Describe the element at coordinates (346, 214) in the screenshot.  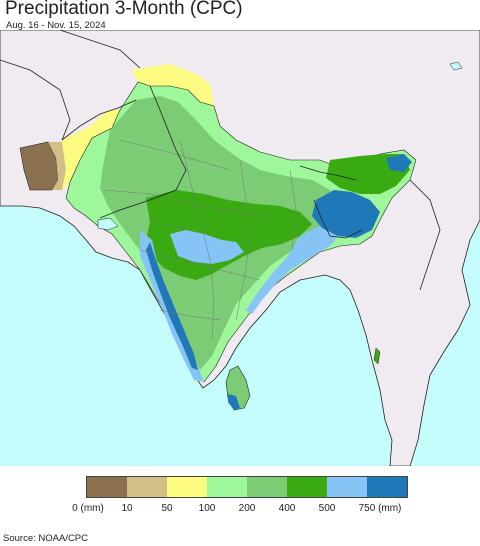
I see `darkblue-bangladesh` at that location.